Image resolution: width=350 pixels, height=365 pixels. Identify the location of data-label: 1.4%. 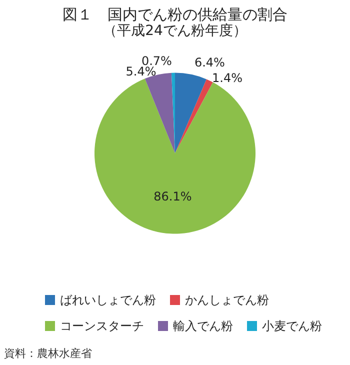
(227, 77).